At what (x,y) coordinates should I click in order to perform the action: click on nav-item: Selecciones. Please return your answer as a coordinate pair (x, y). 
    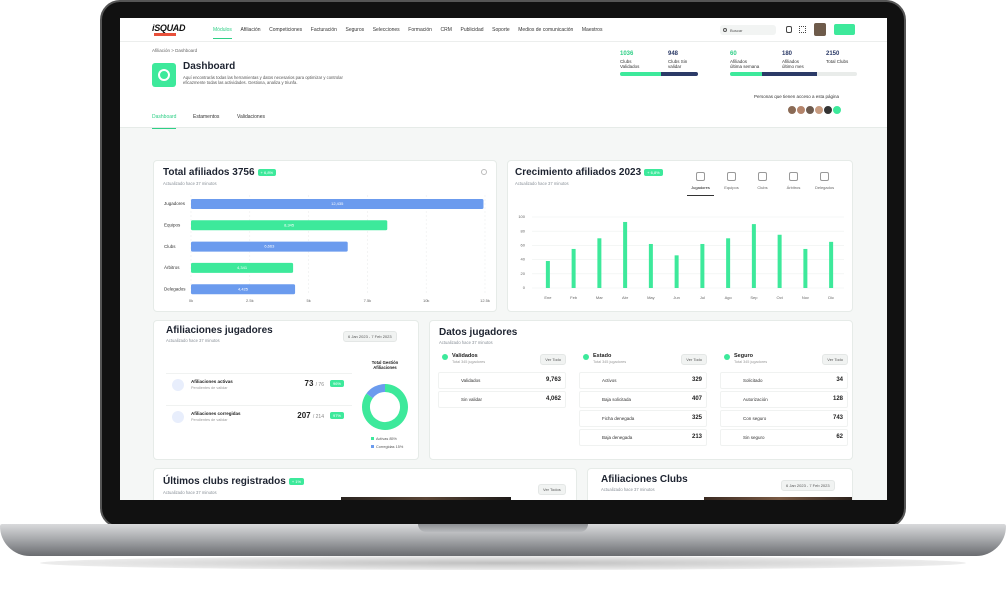
    Looking at the image, I should click on (386, 30).